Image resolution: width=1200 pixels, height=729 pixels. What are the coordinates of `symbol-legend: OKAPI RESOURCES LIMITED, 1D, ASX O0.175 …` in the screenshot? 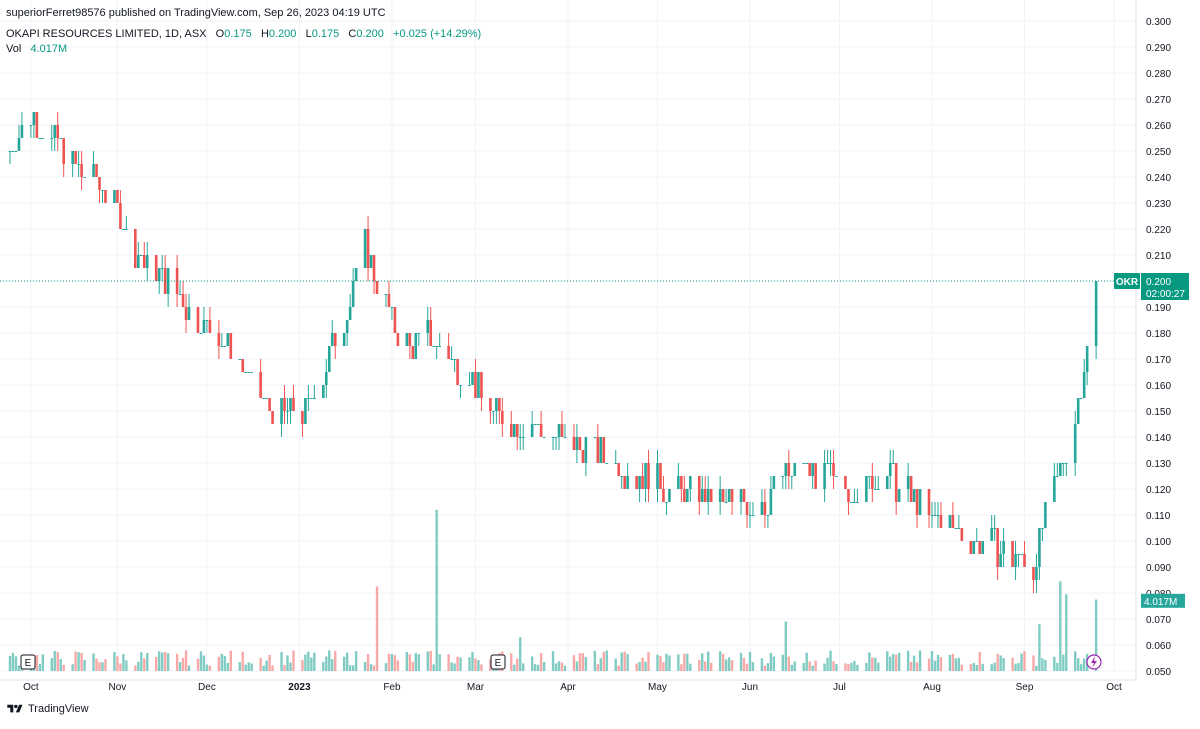 It's located at (243, 34).